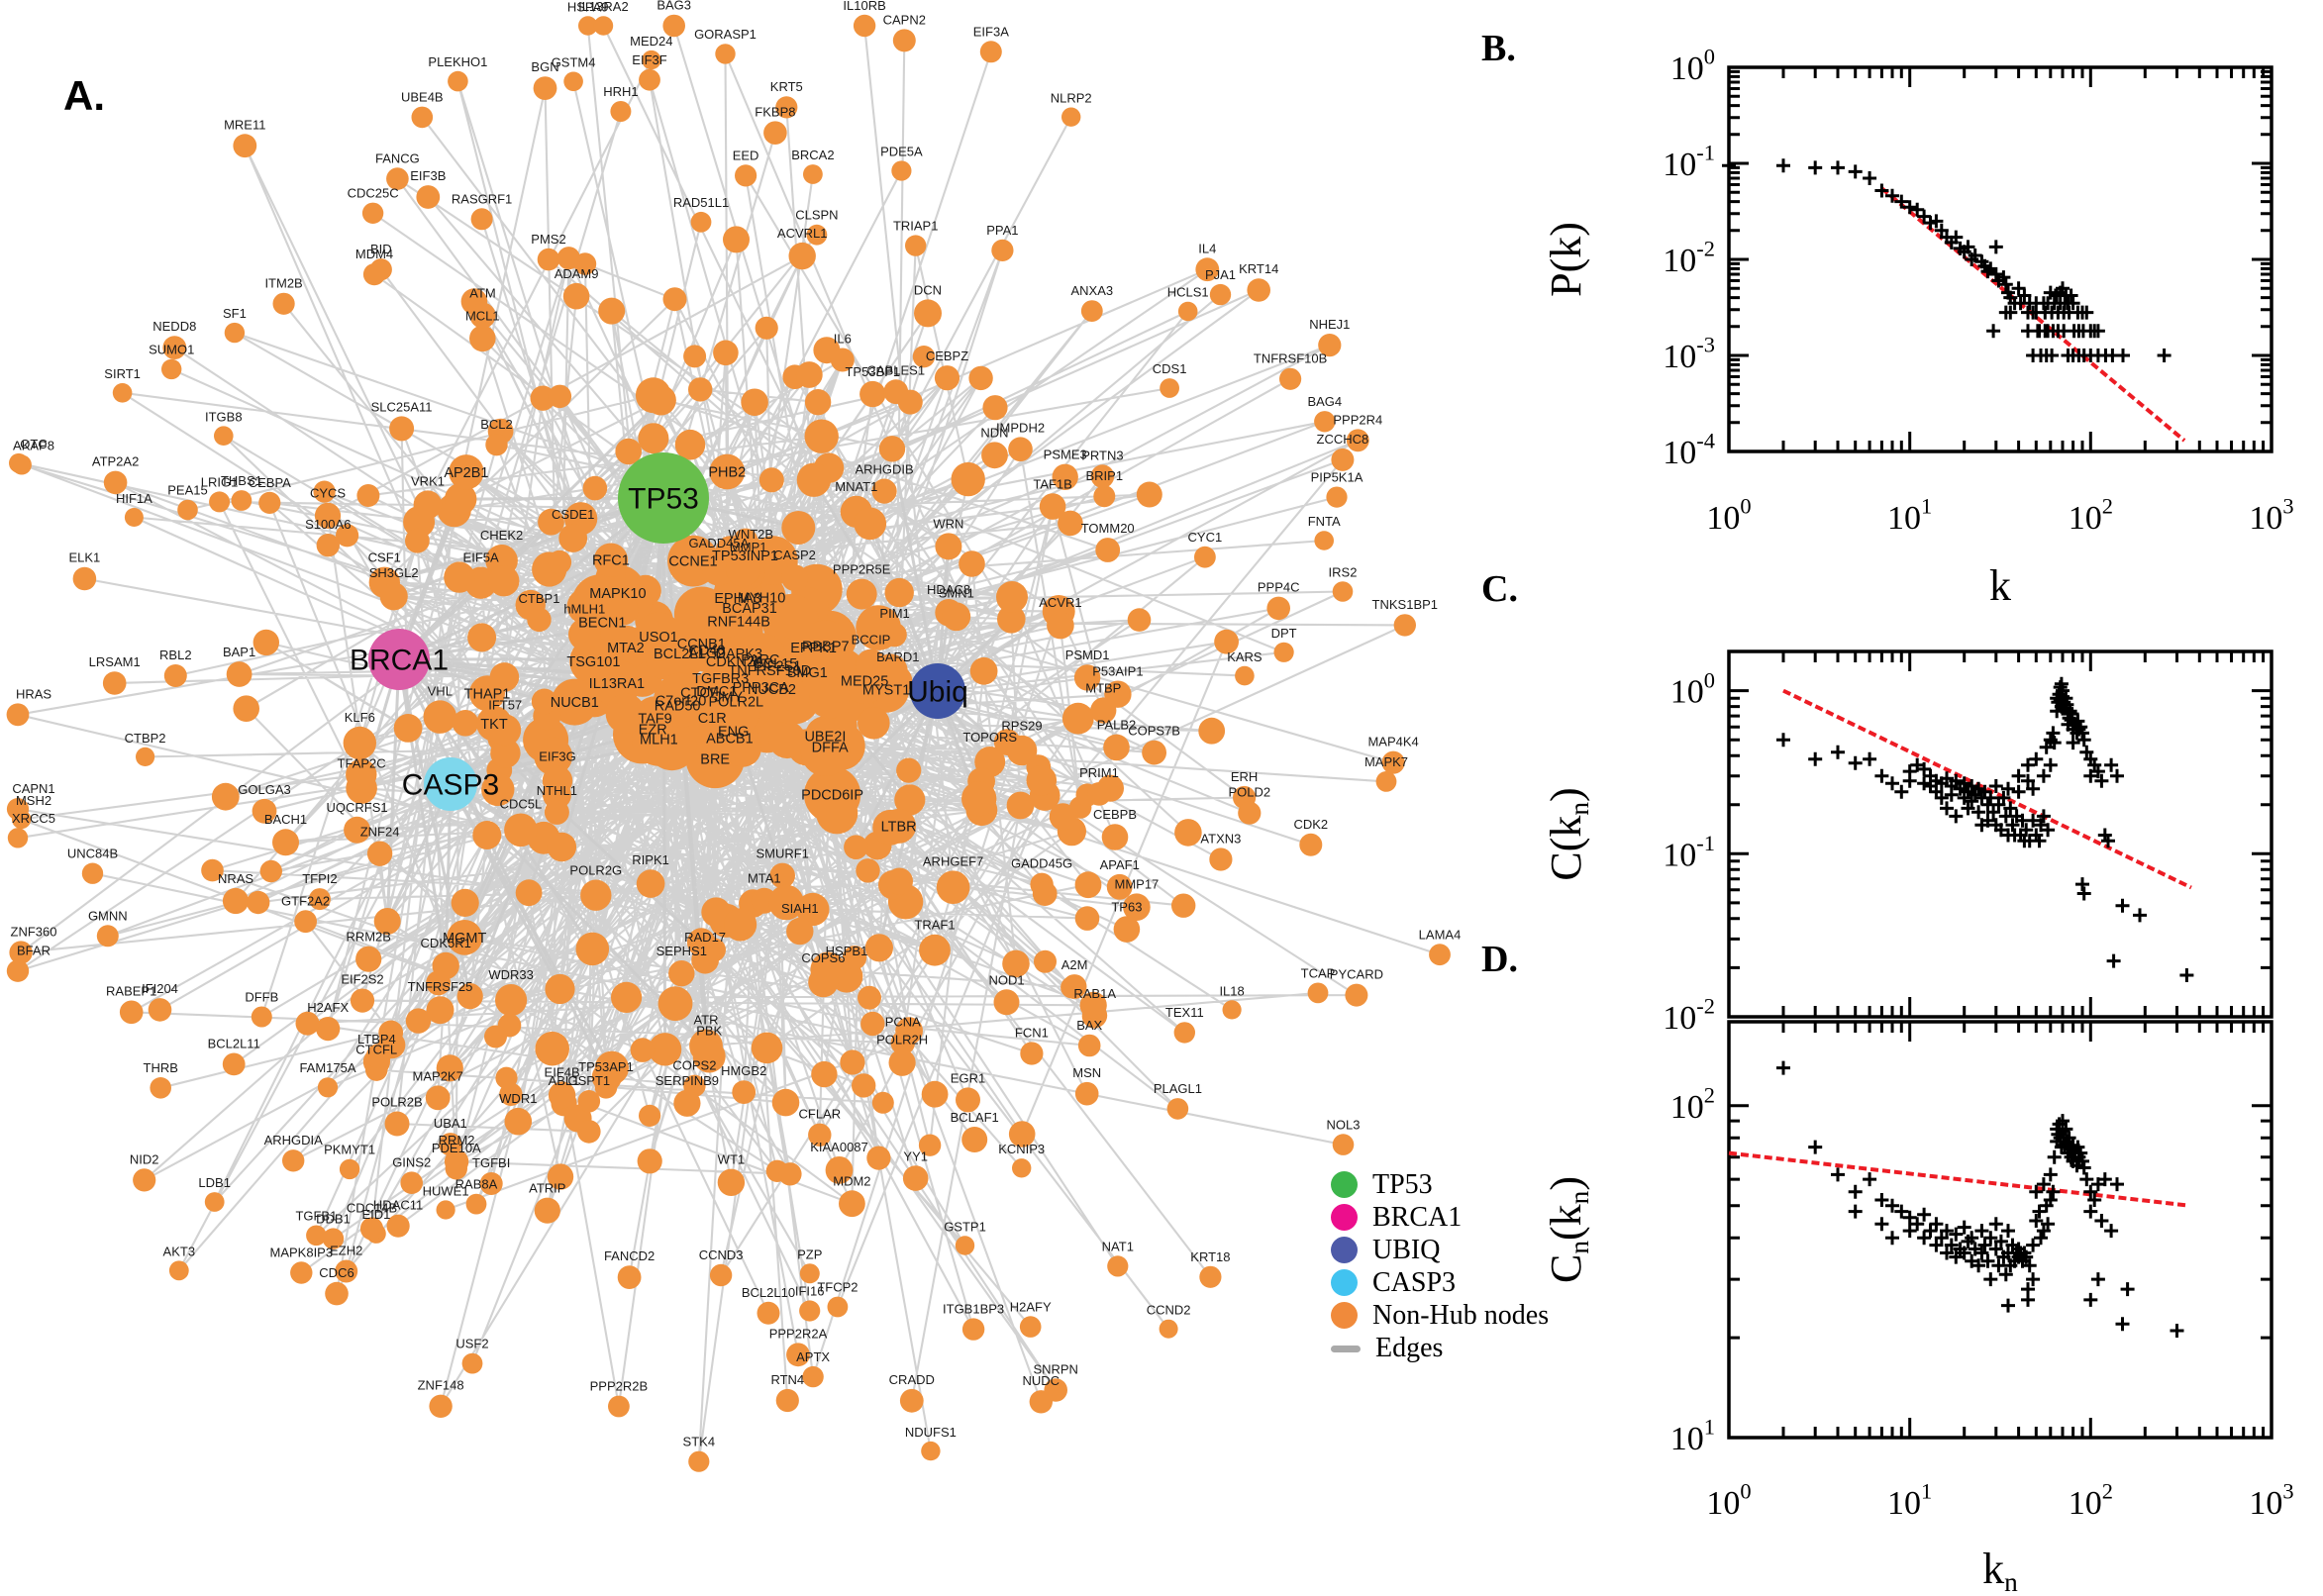 The height and width of the screenshot is (1596, 2323). Describe the element at coordinates (862, 569) in the screenshot. I see `gene-label: PPP2R5E` at that location.